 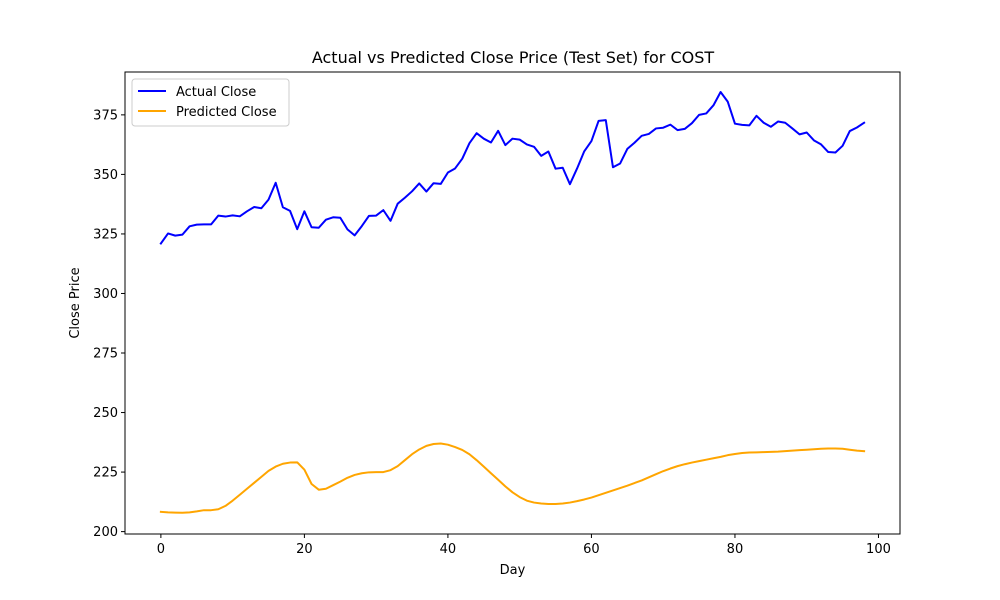 What do you see at coordinates (105, 115) in the screenshot?
I see `y-tick-label: 375` at bounding box center [105, 115].